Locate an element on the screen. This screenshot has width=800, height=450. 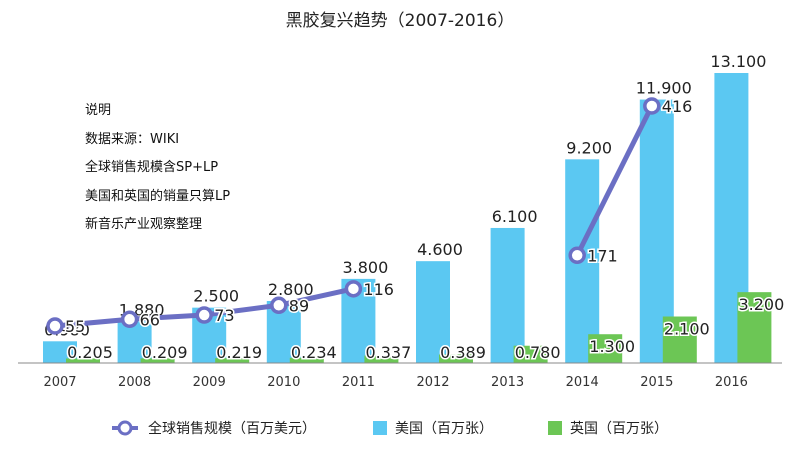
note-line: 新音乐产业观察整理 is located at coordinates (144, 224).